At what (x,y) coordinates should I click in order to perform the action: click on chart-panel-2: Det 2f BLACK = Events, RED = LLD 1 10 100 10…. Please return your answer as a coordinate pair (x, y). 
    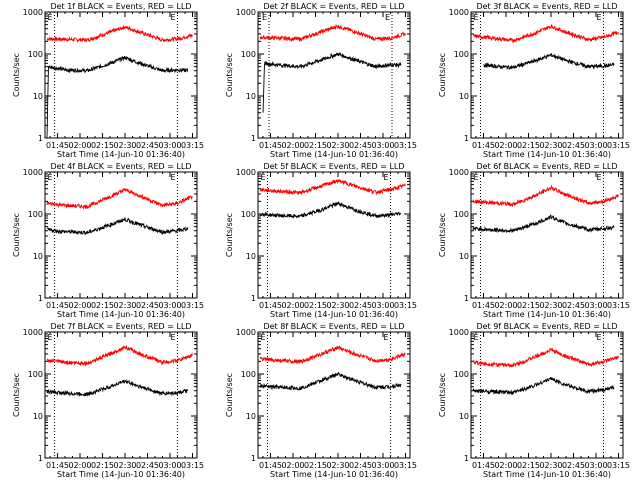
    Looking at the image, I should click on (321, 80).